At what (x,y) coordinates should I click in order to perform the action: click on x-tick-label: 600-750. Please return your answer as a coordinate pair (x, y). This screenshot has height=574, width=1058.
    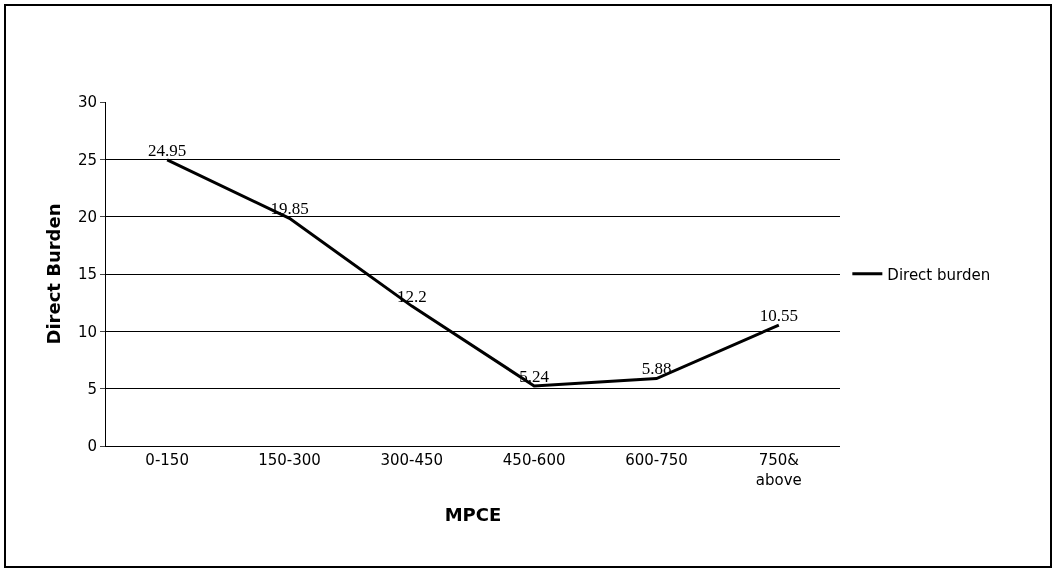
    Looking at the image, I should click on (656, 460).